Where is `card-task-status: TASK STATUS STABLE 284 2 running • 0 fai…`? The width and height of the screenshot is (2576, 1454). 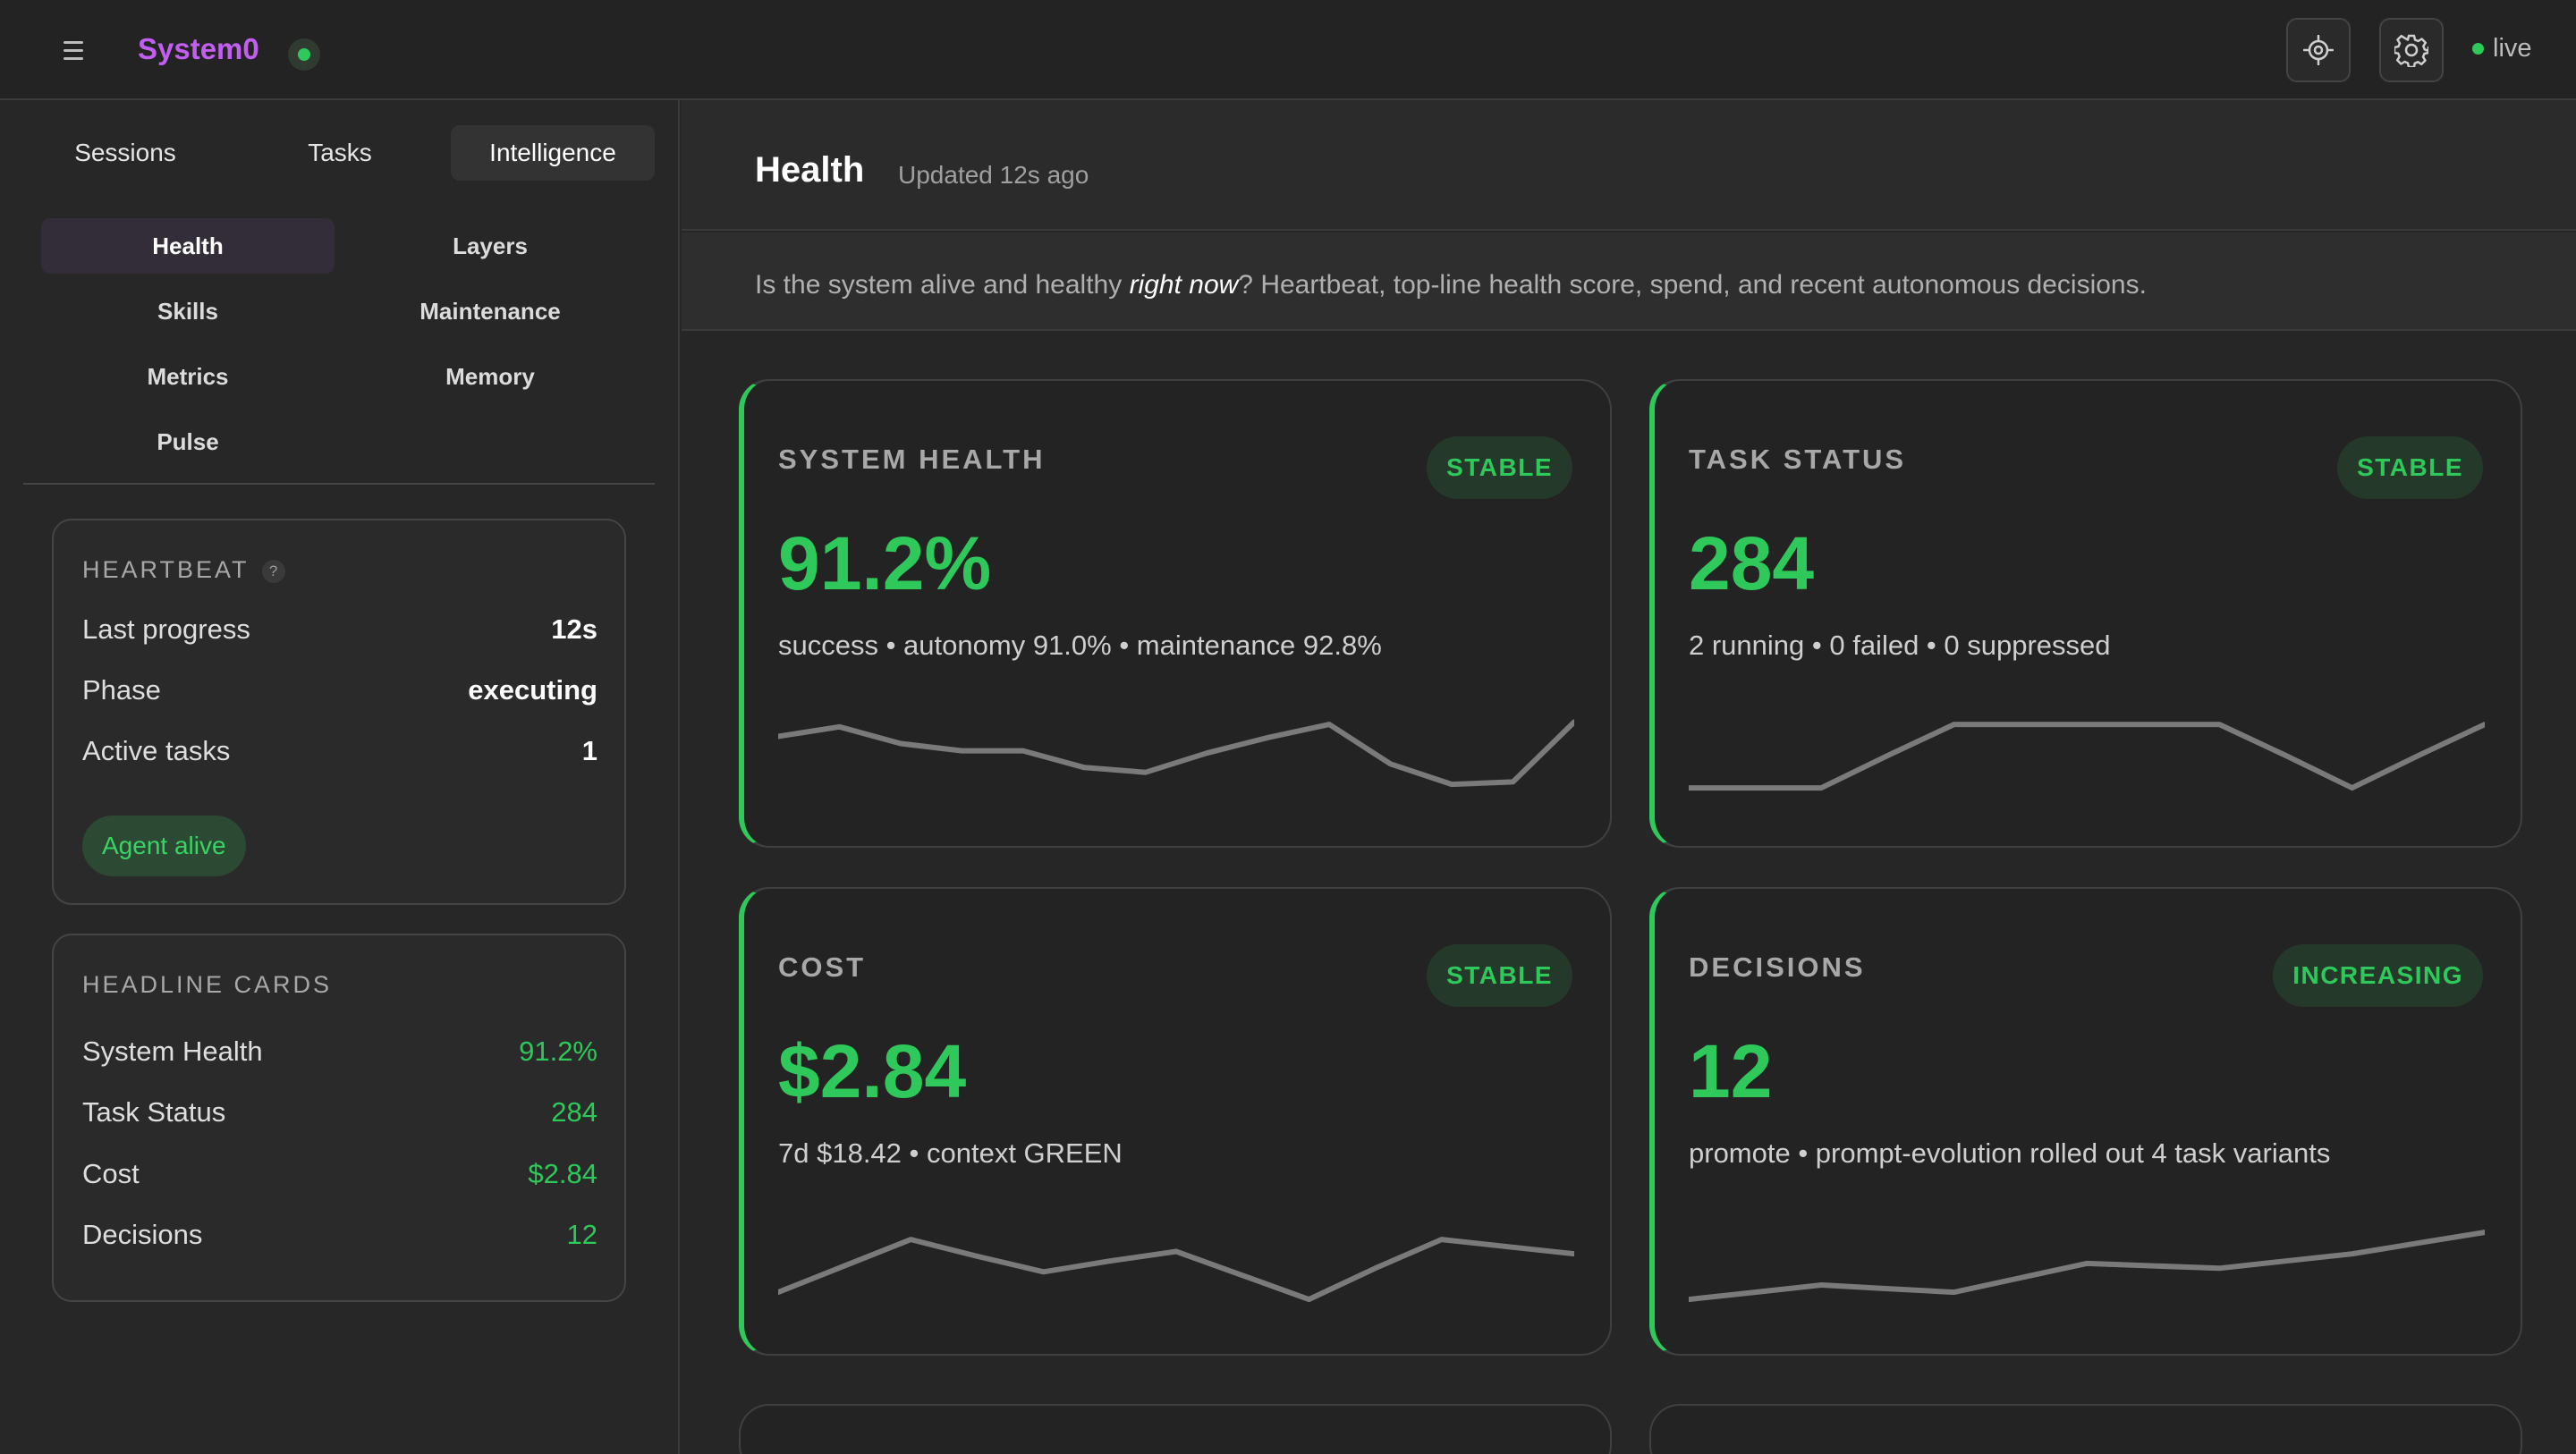
card-task-status: TASK STATUS STABLE 284 2 running • 0 fai… is located at coordinates (2085, 613).